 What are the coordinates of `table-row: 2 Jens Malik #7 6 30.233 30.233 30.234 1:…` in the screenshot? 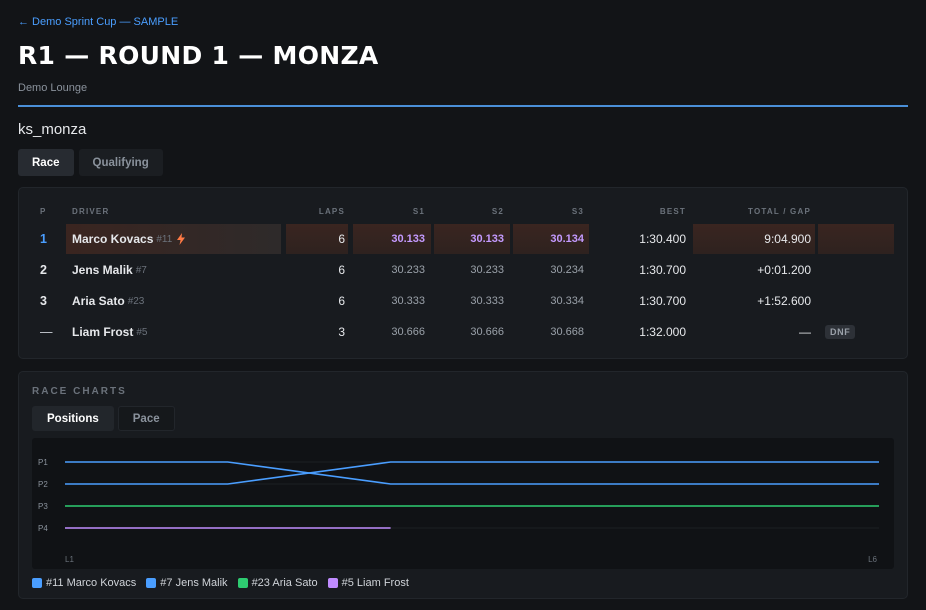 It's located at (463, 270).